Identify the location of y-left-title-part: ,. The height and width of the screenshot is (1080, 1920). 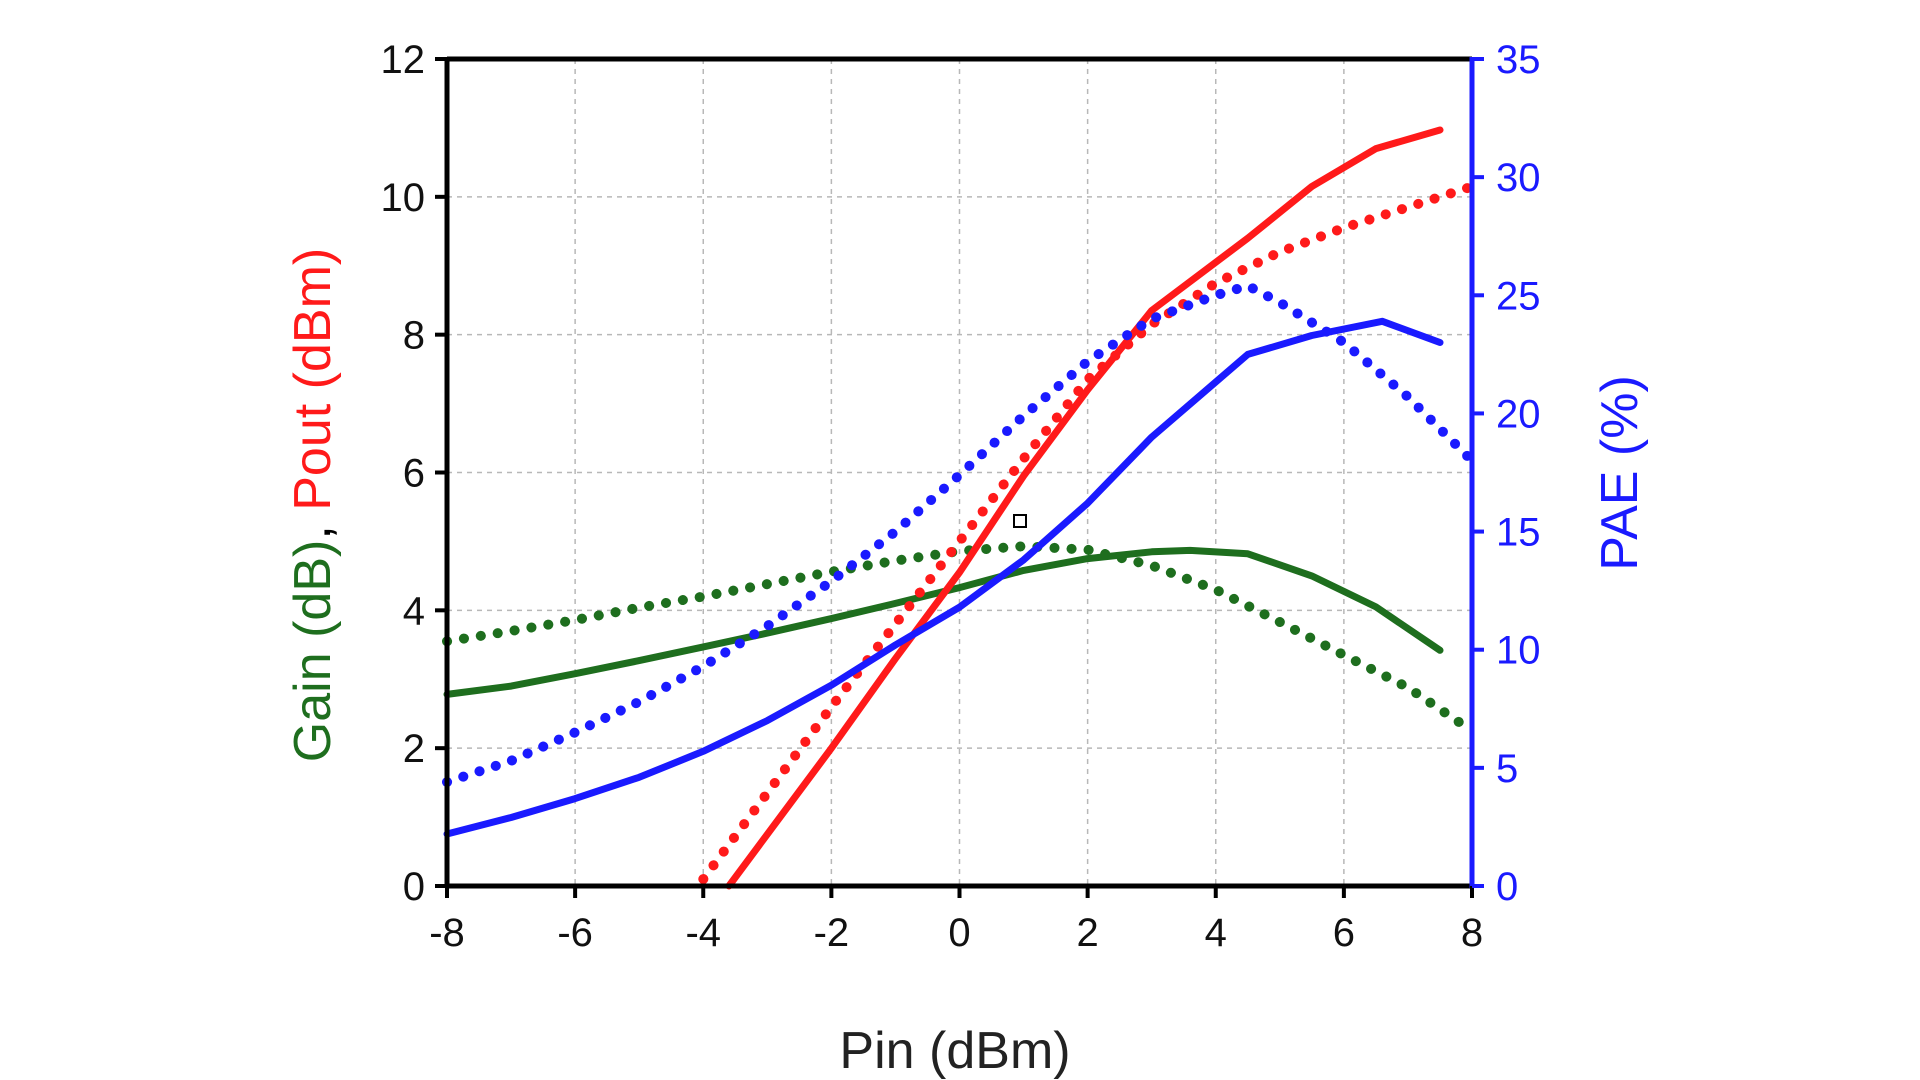
(313, 525).